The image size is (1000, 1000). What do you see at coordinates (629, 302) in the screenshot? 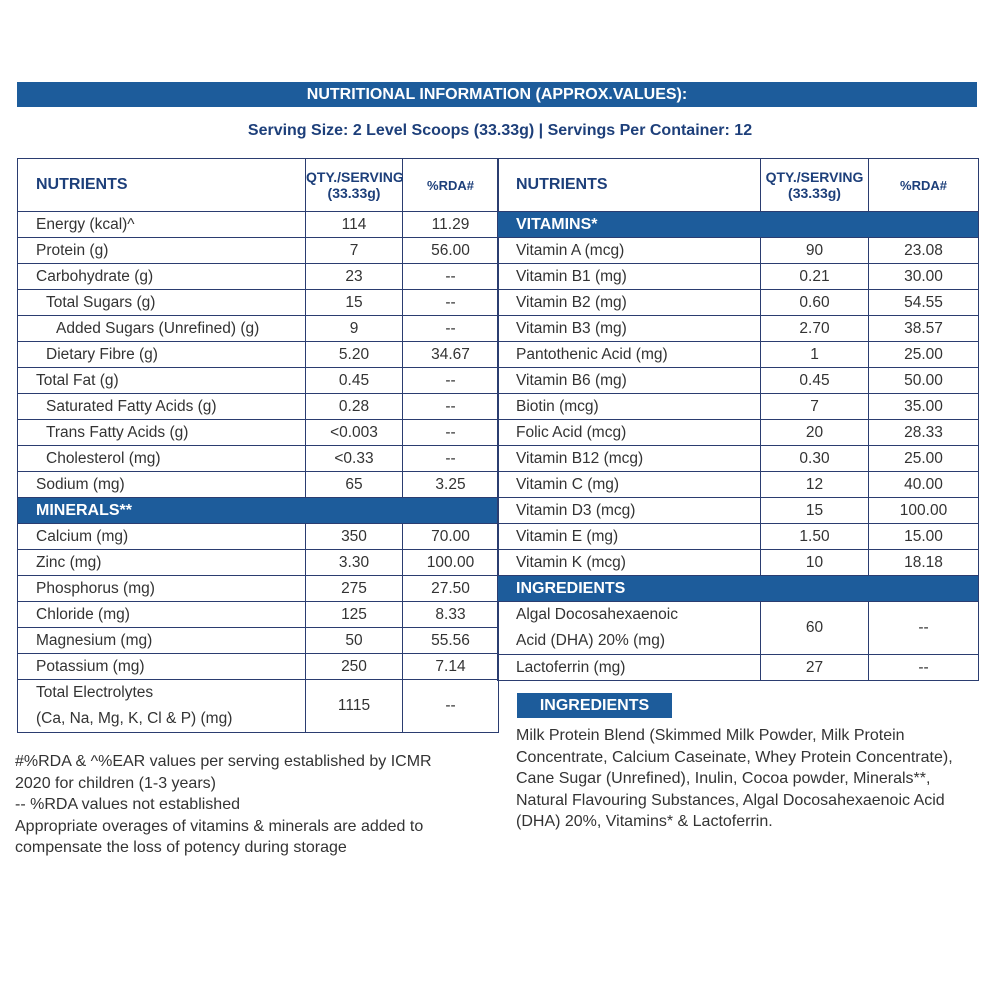
I see `nutrient-name: Vitamin B2 (mg)` at bounding box center [629, 302].